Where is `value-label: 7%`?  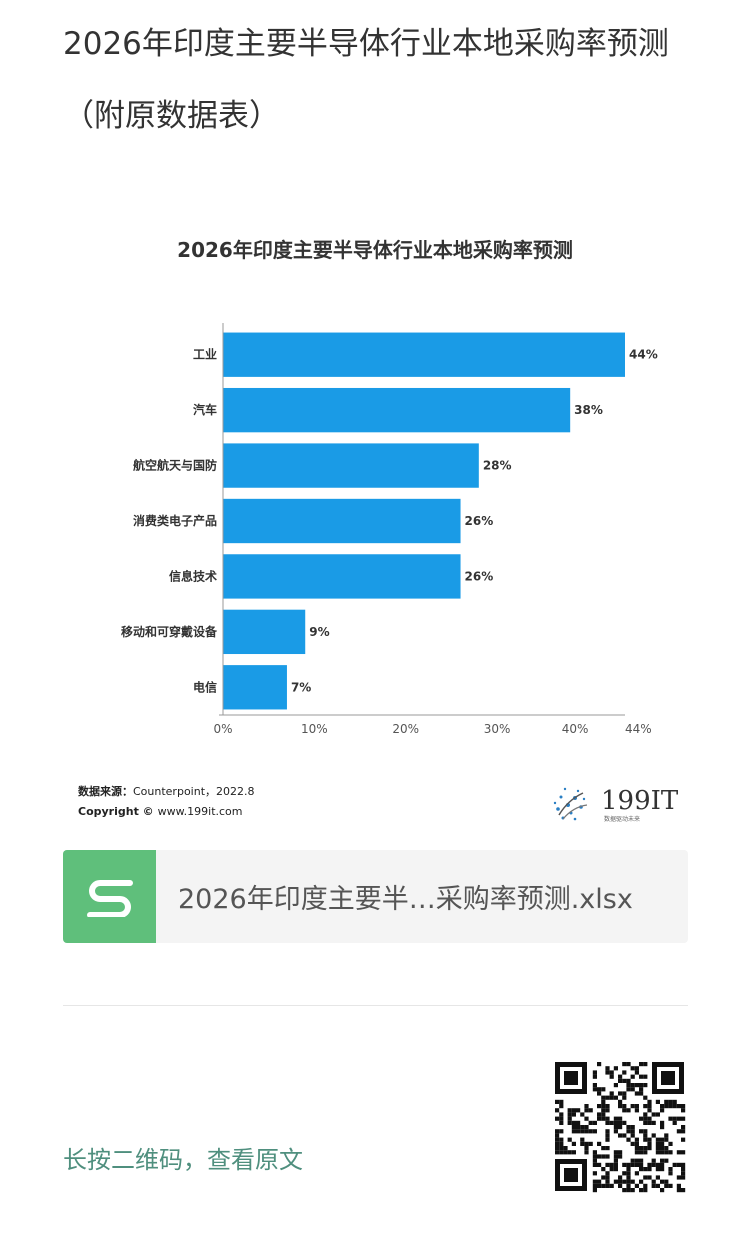
value-label: 7% is located at coordinates (301, 687).